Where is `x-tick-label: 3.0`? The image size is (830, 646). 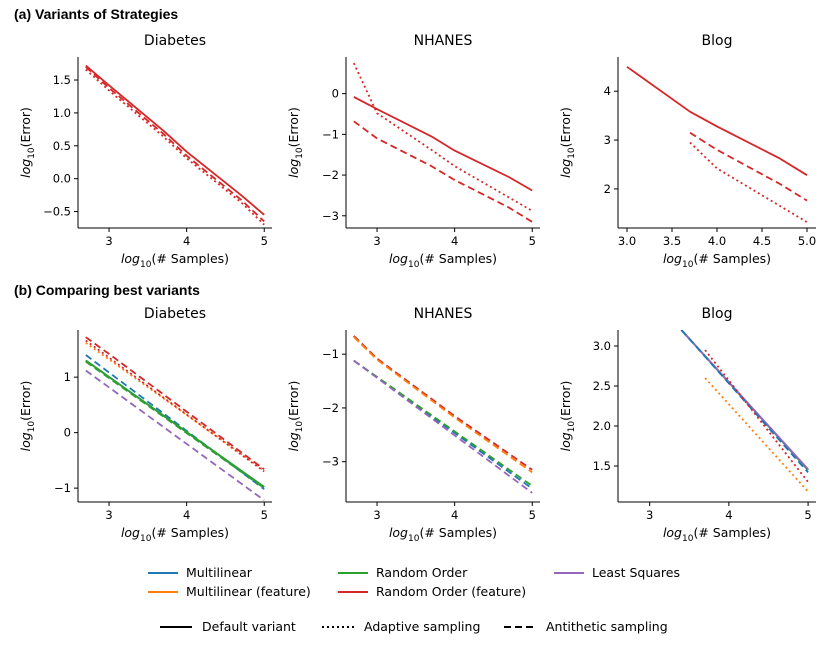 x-tick-label: 3.0 is located at coordinates (627, 241).